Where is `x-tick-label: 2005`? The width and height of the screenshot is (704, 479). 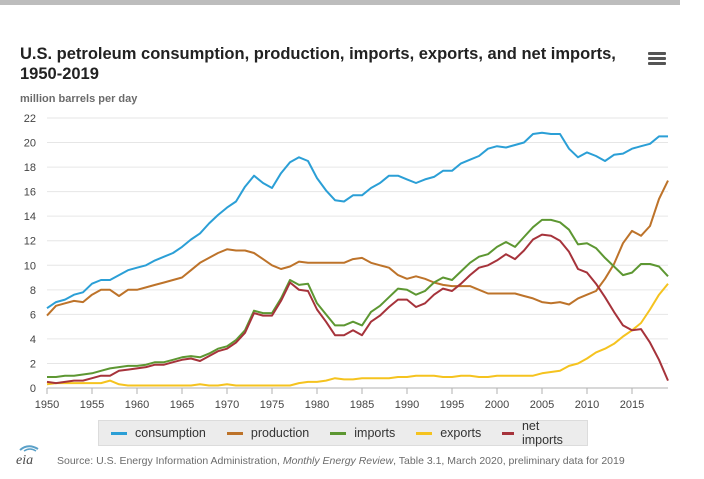
x-tick-label: 2005 is located at coordinates (542, 405).